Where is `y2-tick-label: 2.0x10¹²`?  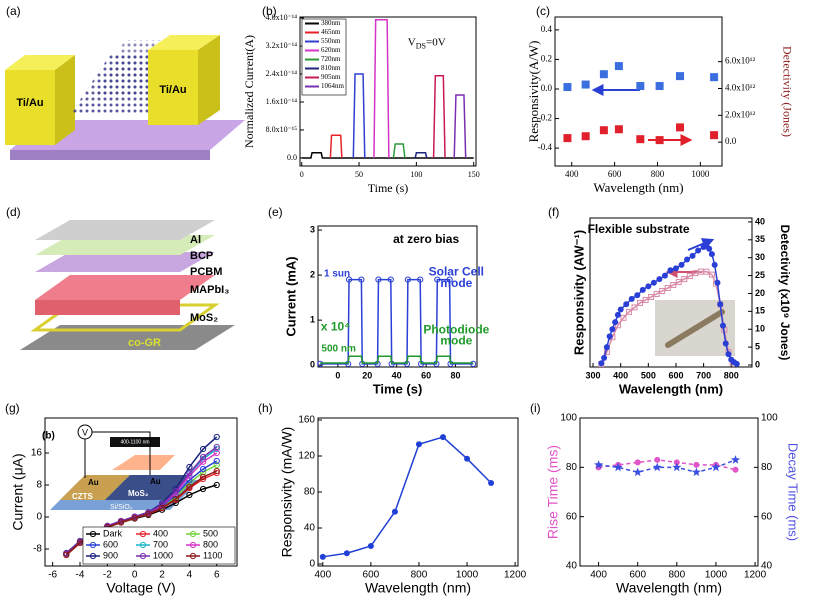
y2-tick-label: 2.0x10¹² is located at coordinates (740, 114).